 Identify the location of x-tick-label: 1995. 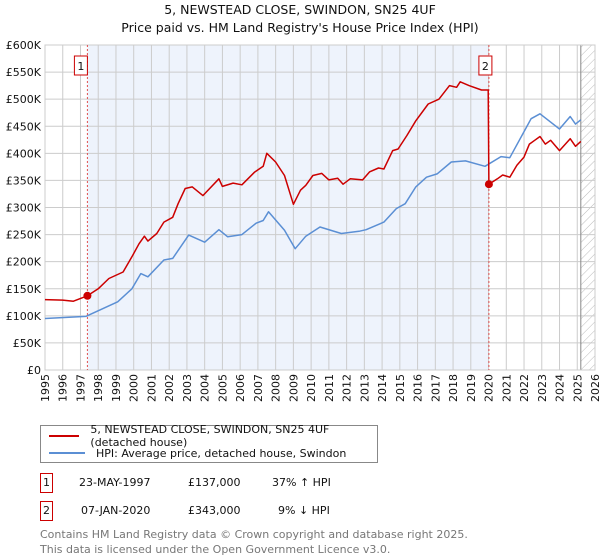
(45, 388).